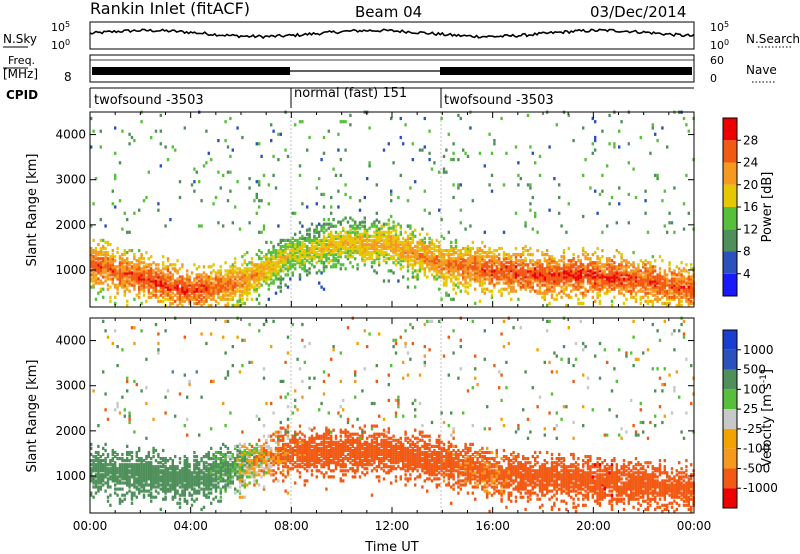 The image size is (800, 554). Describe the element at coordinates (773, 39) in the screenshot. I see `noise-right-label: N.Search` at that location.